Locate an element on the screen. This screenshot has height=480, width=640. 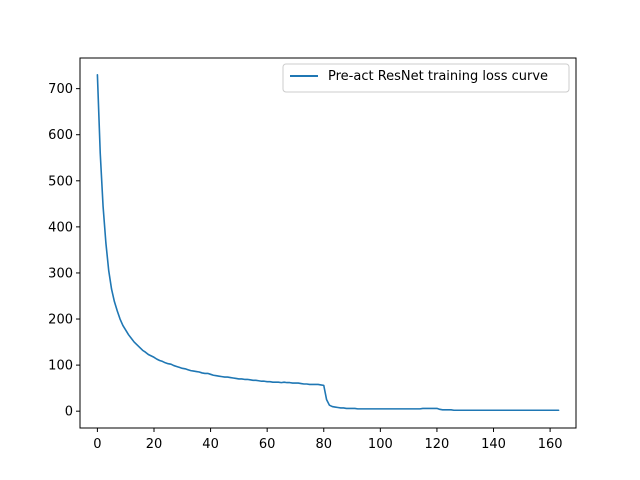
legend-box is located at coordinates (426, 78).